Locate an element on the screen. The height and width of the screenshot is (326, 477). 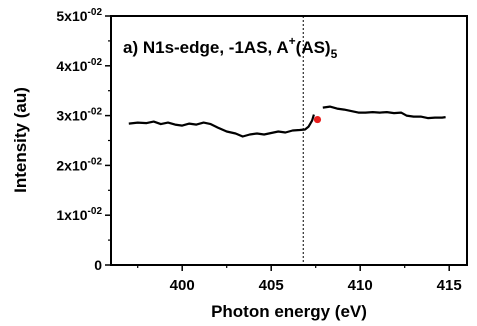
x-tick-label: 410 is located at coordinates (360, 285).